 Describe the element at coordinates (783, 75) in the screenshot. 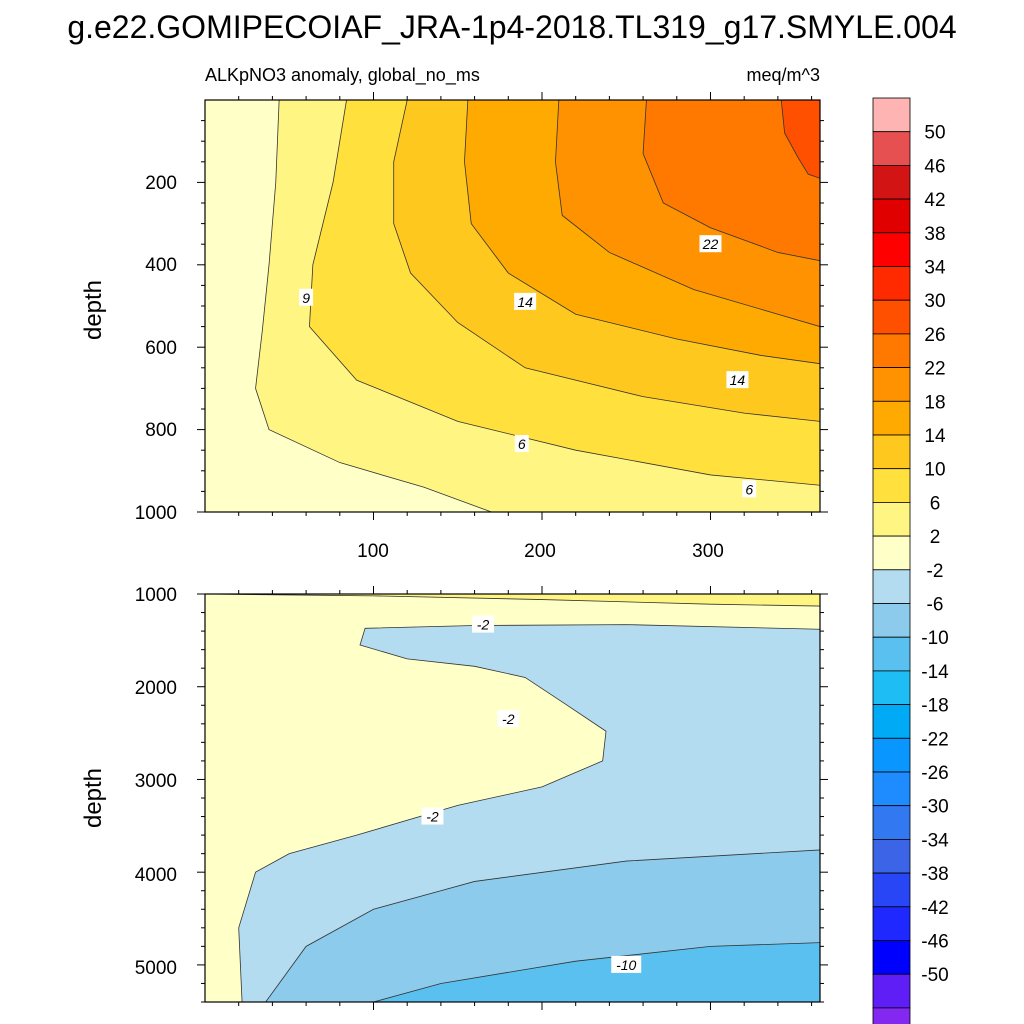

I see `top-panel-right-title: meq/m^3` at that location.